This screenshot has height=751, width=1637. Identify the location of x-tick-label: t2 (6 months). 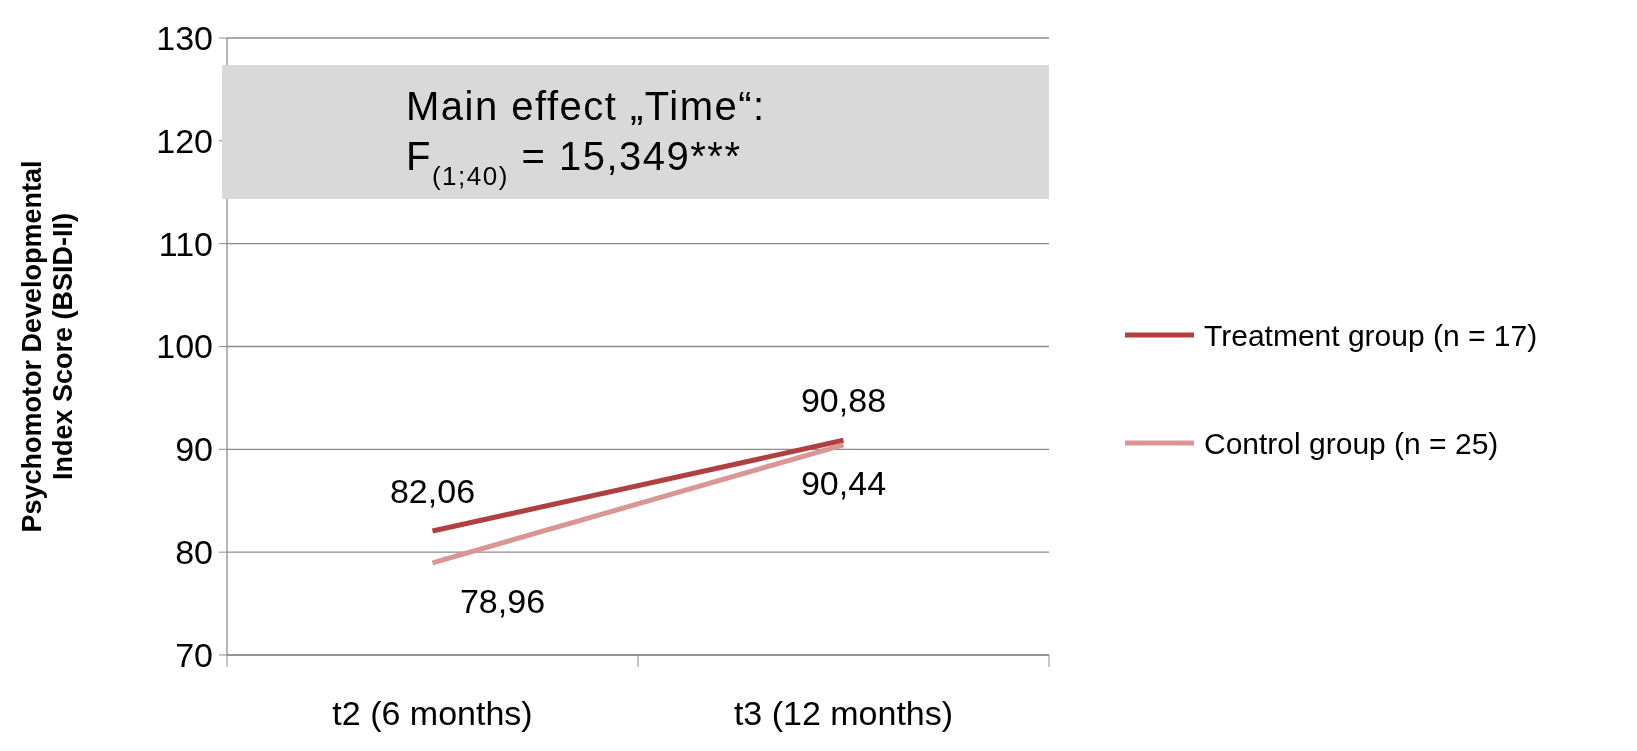
(432, 713).